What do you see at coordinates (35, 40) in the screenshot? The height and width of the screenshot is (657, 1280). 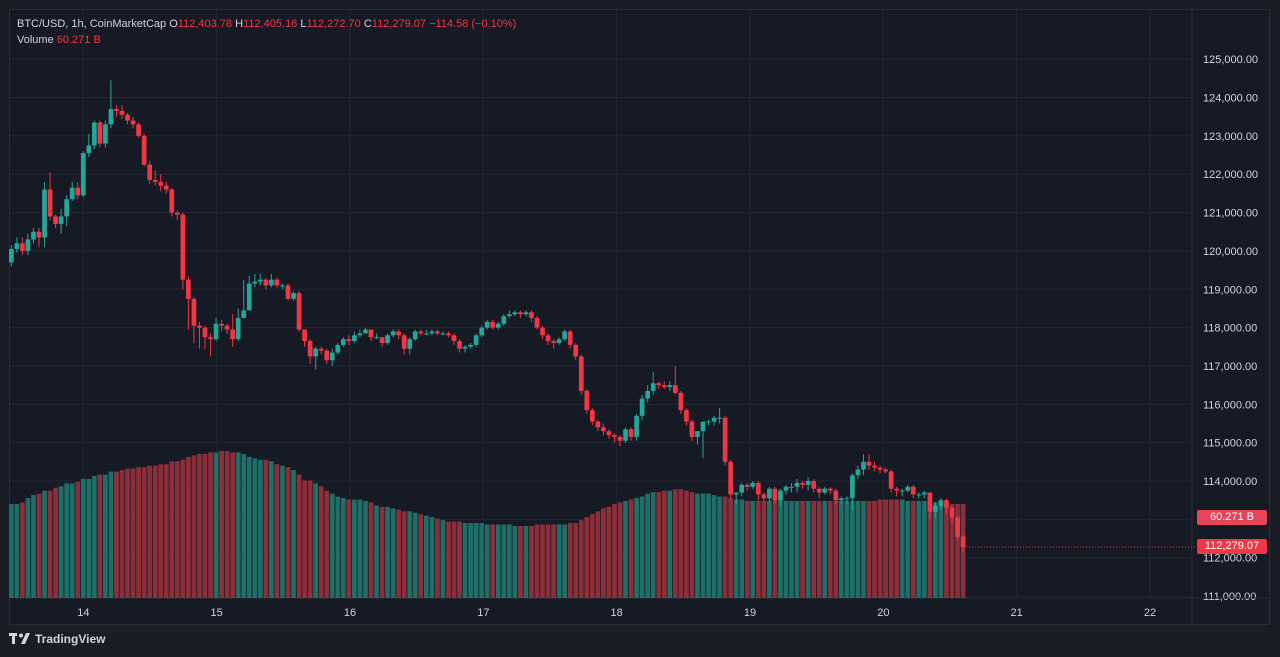 I see `volume-key: Volume` at bounding box center [35, 40].